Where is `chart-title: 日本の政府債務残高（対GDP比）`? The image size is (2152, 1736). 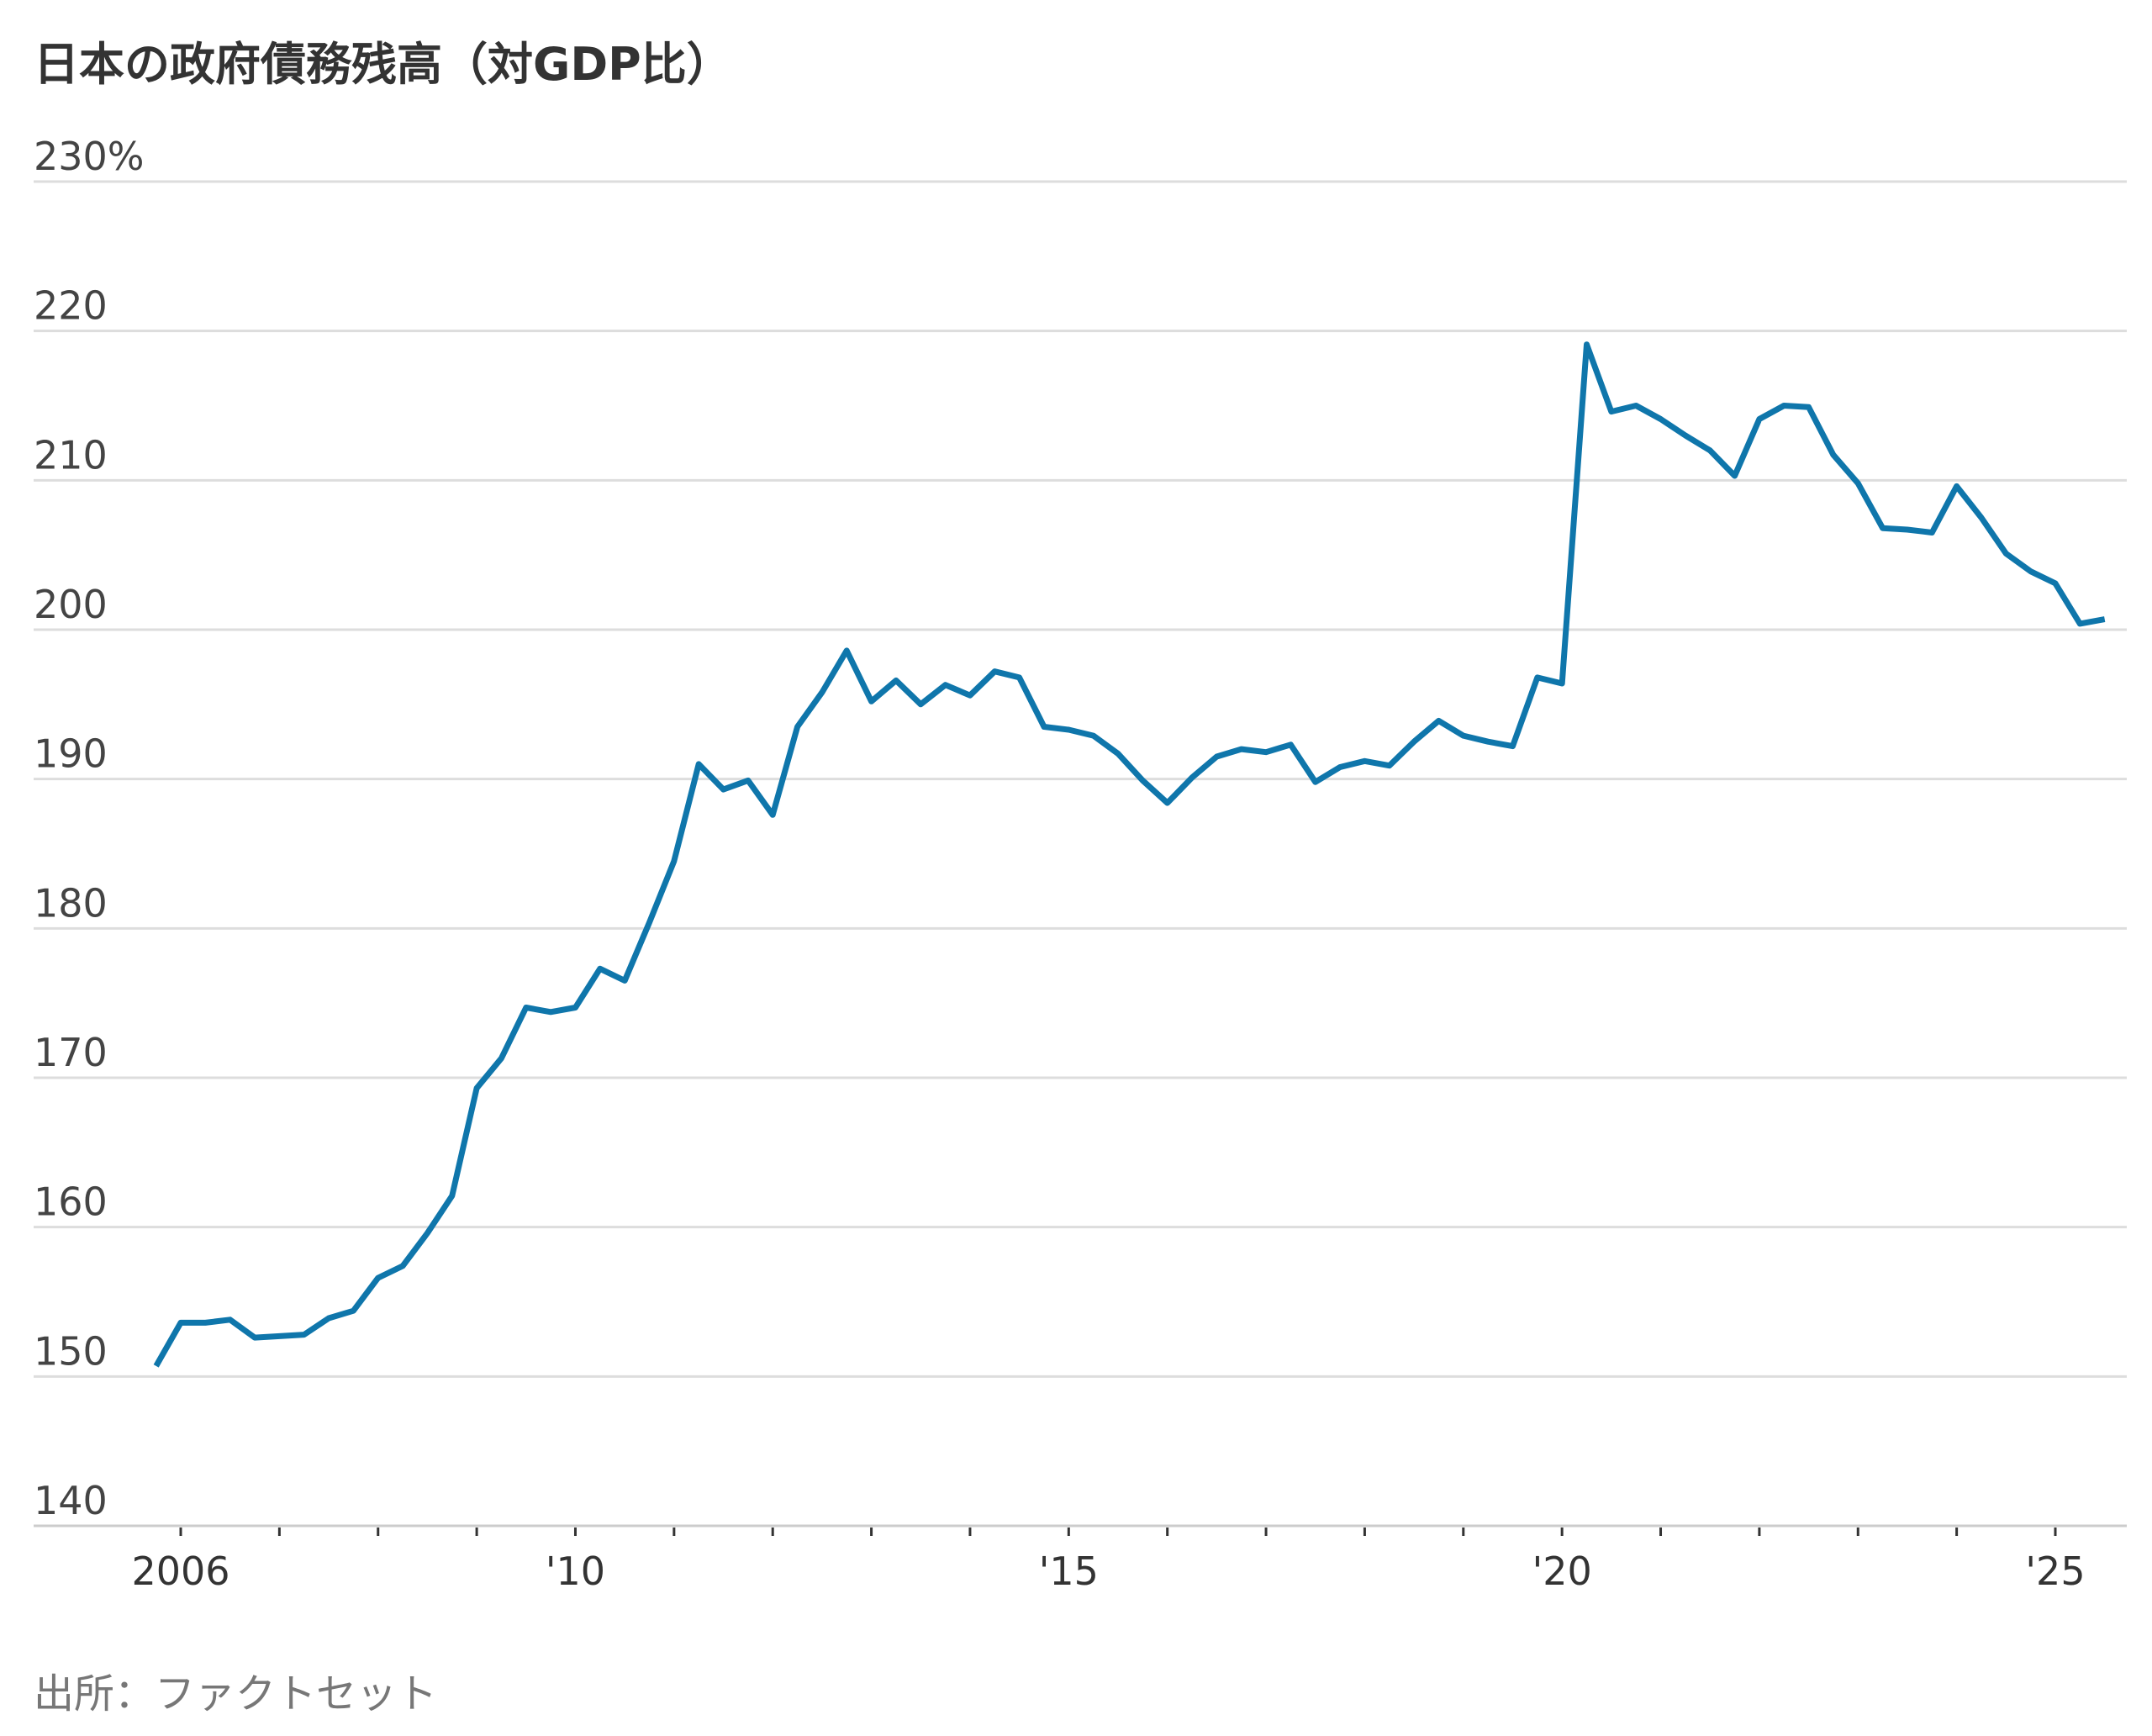
chart-title: 日本の政府債務残高（対GDP比） is located at coordinates (383, 64).